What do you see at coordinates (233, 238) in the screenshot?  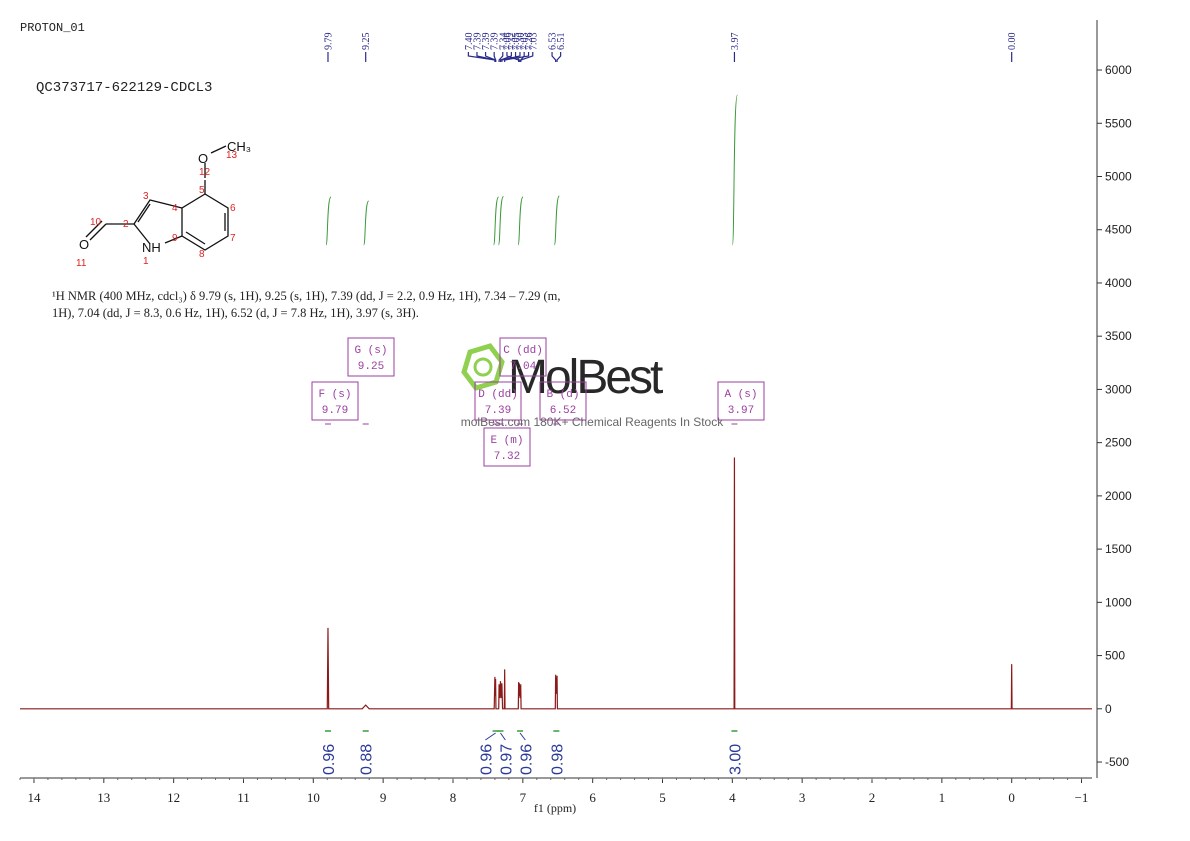 I see `atom-number: 7` at bounding box center [233, 238].